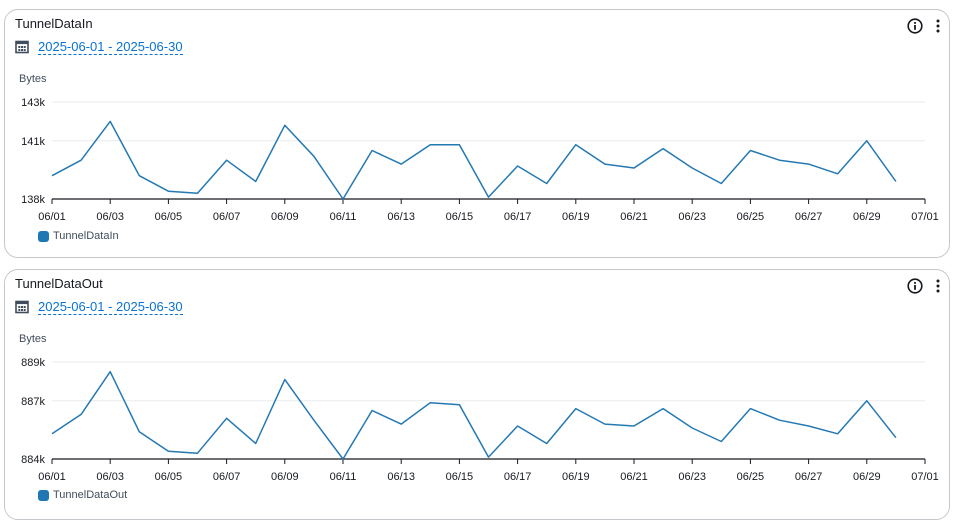 Image resolution: width=956 pixels, height=525 pixels. I want to click on x-tick-label: 06/01, so click(52, 477).